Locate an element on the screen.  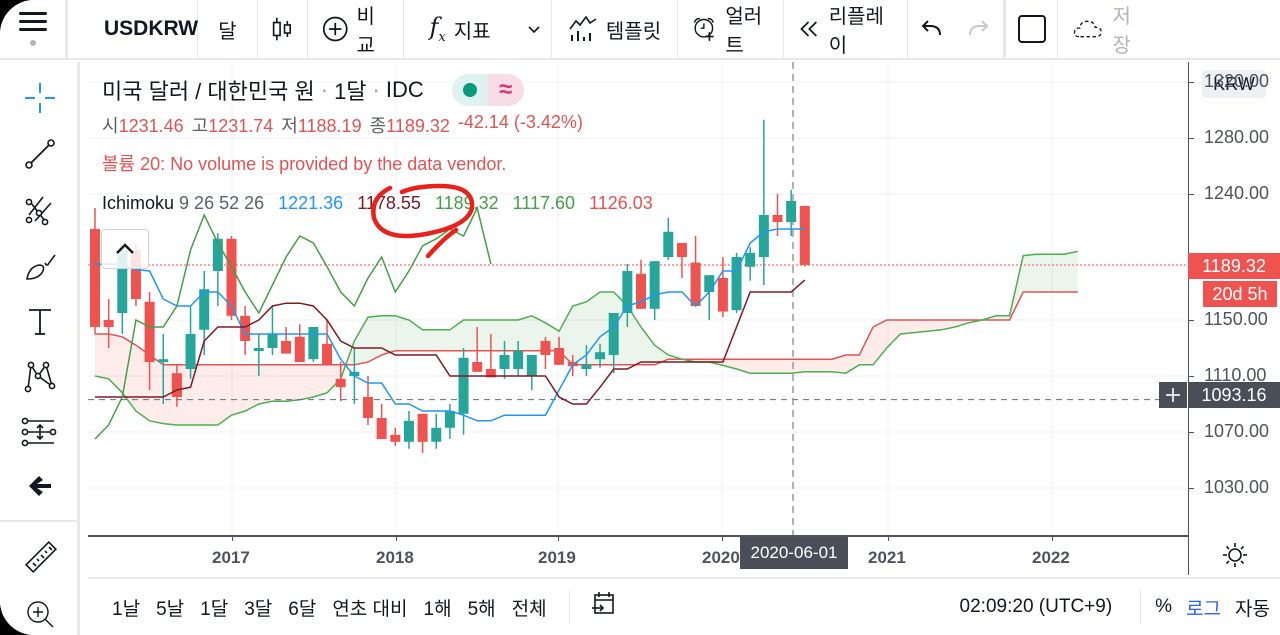
save-button: 저장 is located at coordinates (1108, 29).